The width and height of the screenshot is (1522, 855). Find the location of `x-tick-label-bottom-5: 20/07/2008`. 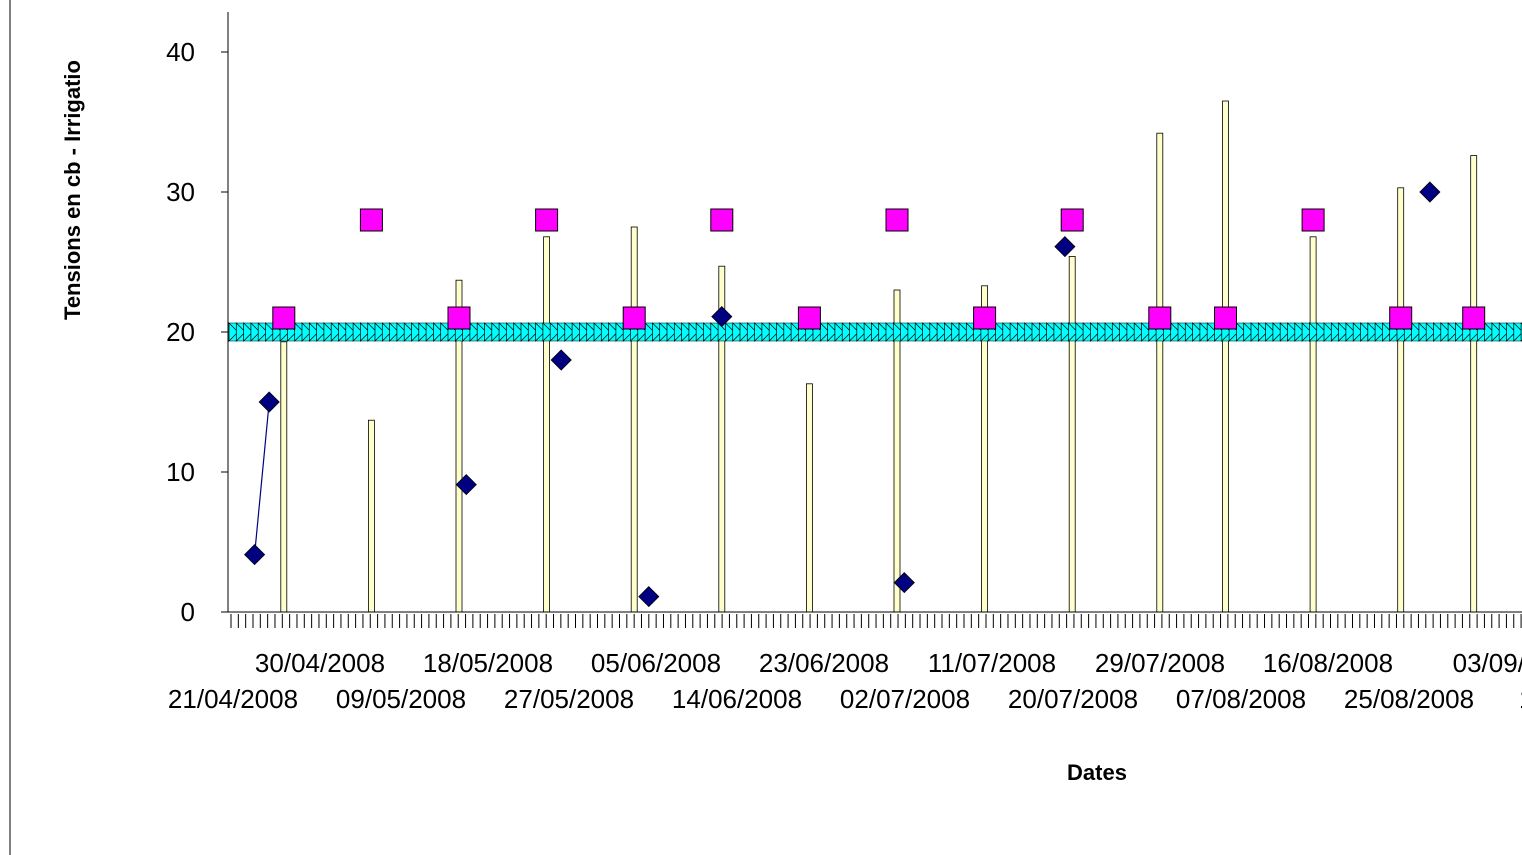

x-tick-label-bottom-5: 20/07/2008 is located at coordinates (1073, 699).